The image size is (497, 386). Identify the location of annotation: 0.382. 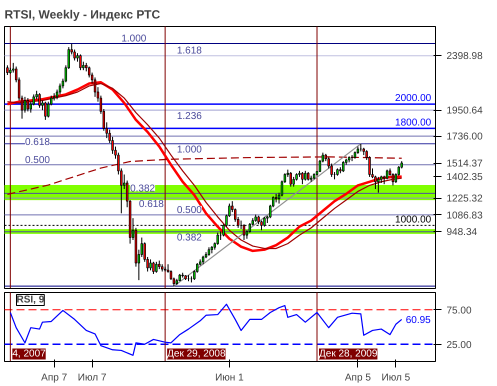
(189, 238).